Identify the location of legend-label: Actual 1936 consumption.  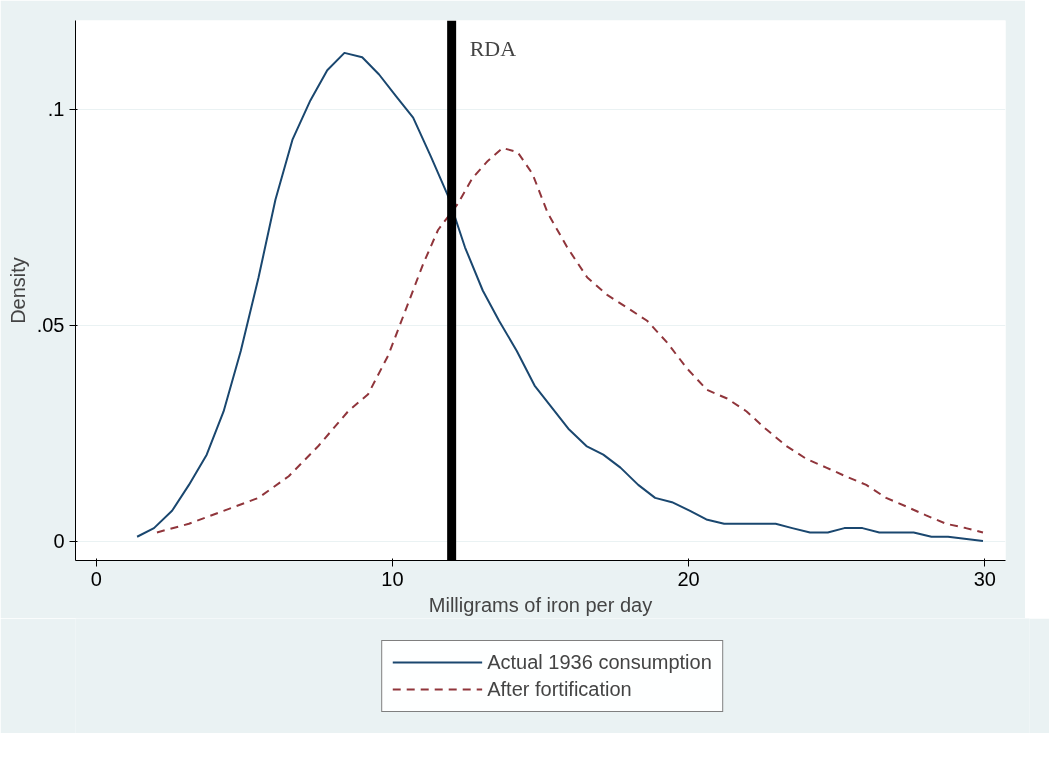
(599, 662).